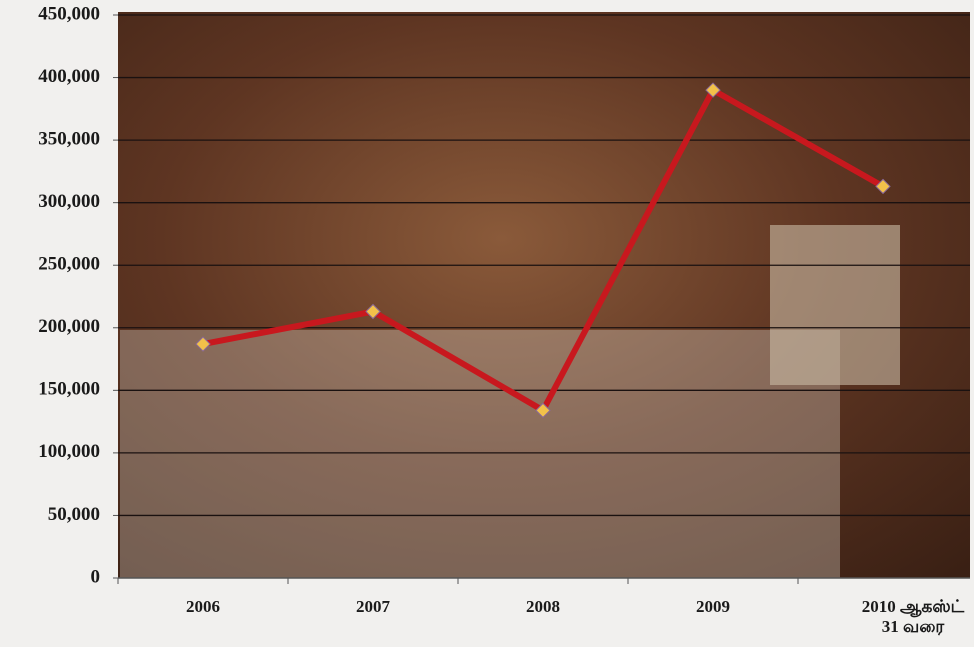  Describe the element at coordinates (913, 616) in the screenshot. I see `x-tick-label: 2010 ஆகஸ்ட் 31 வரை` at that location.